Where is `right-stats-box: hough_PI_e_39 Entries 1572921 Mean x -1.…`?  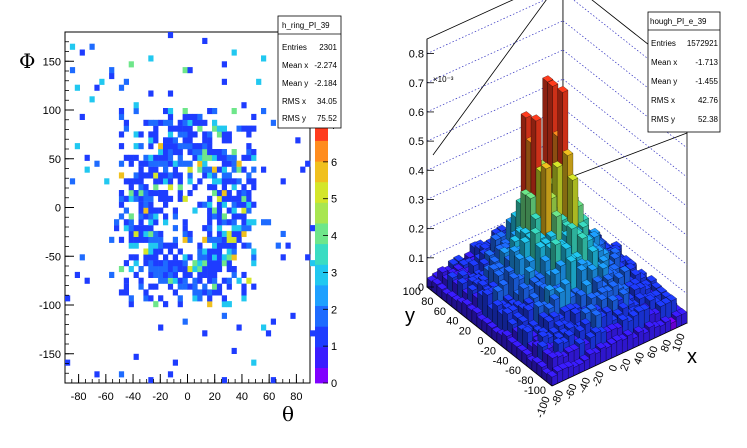
right-stats-box: hough_PI_e_39 Entries 1572921 Mean x -1.… is located at coordinates (684, 72).